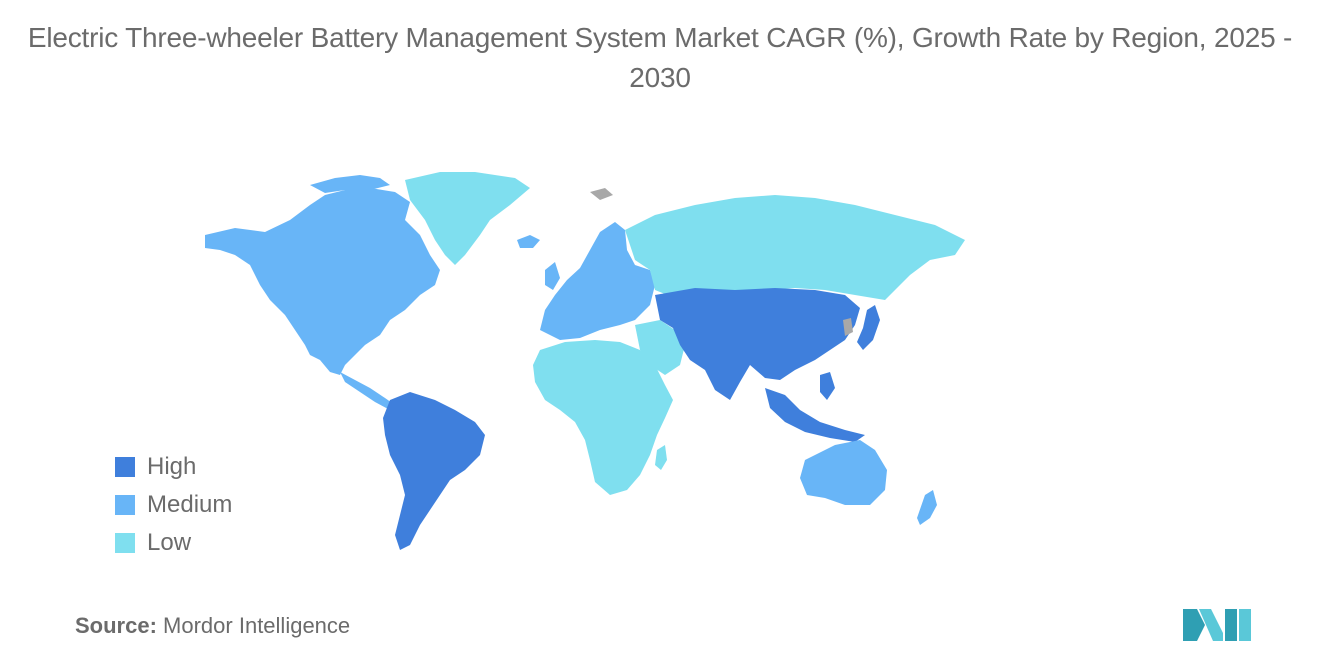 The image size is (1320, 665). I want to click on region-korea, so click(848, 327).